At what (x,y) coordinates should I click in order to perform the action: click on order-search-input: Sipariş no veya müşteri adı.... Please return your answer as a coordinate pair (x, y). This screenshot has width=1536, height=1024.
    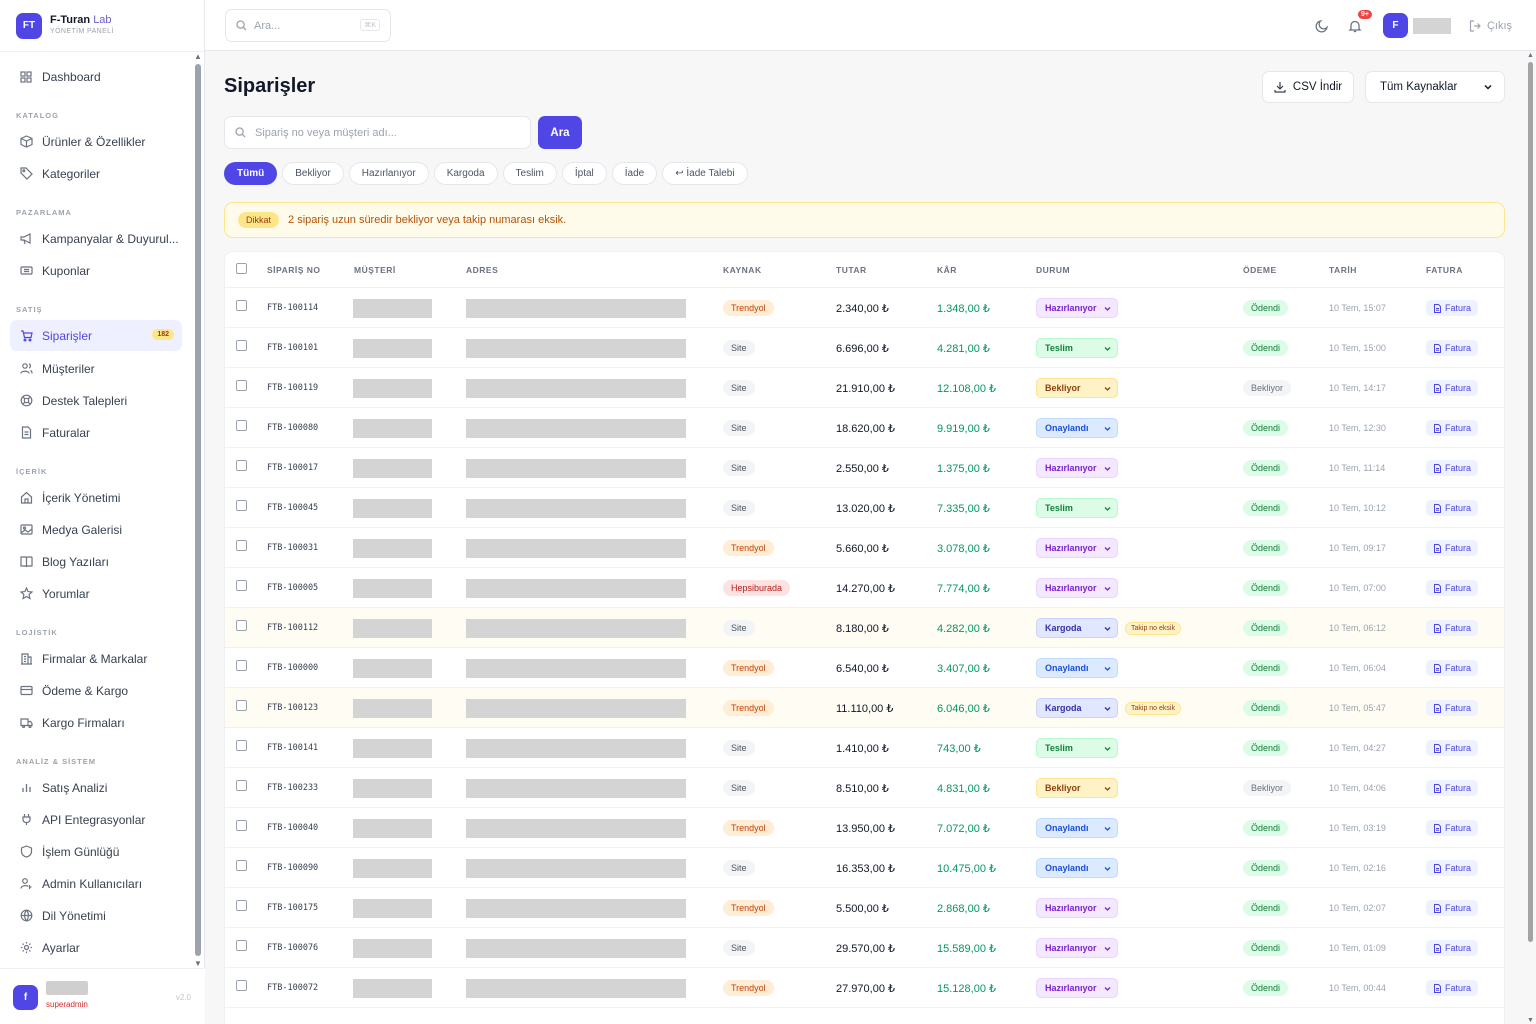
    Looking at the image, I should click on (377, 132).